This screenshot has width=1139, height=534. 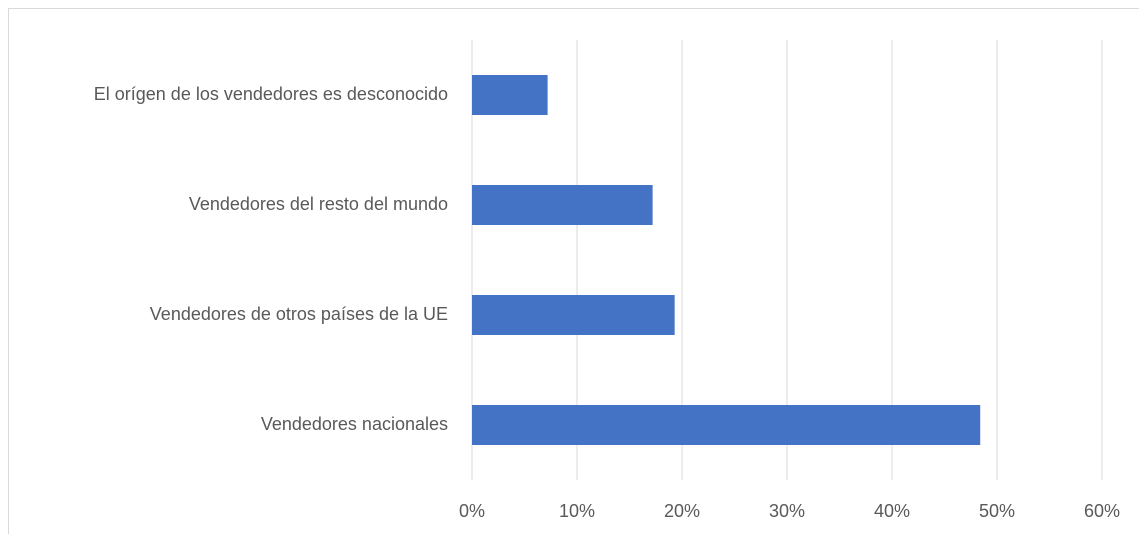 What do you see at coordinates (787, 511) in the screenshot?
I see `x-tick-label: 30%` at bounding box center [787, 511].